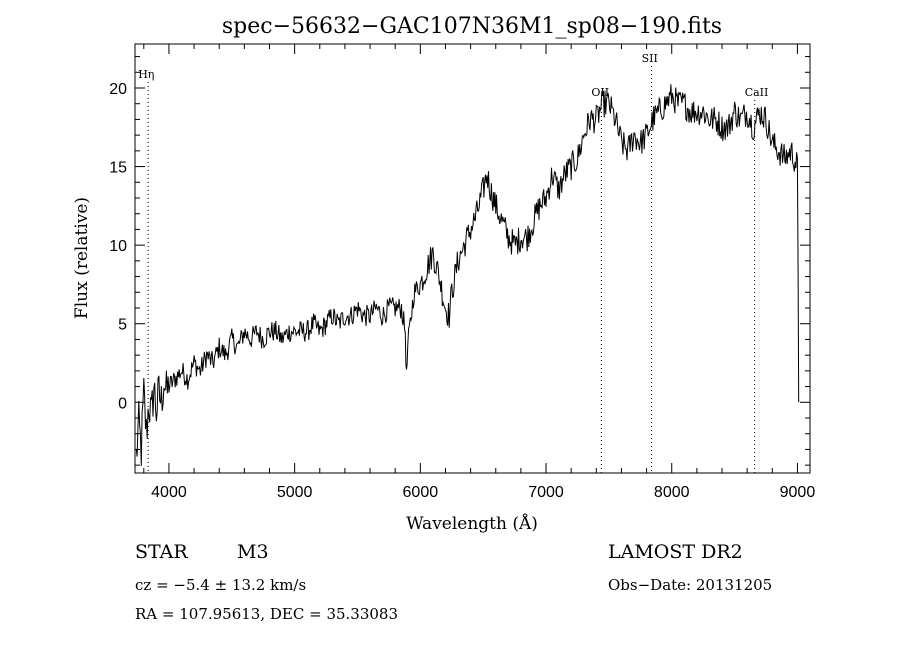 The height and width of the screenshot is (650, 900). I want to click on x-axis-label: Wavelength (Å), so click(472, 523).